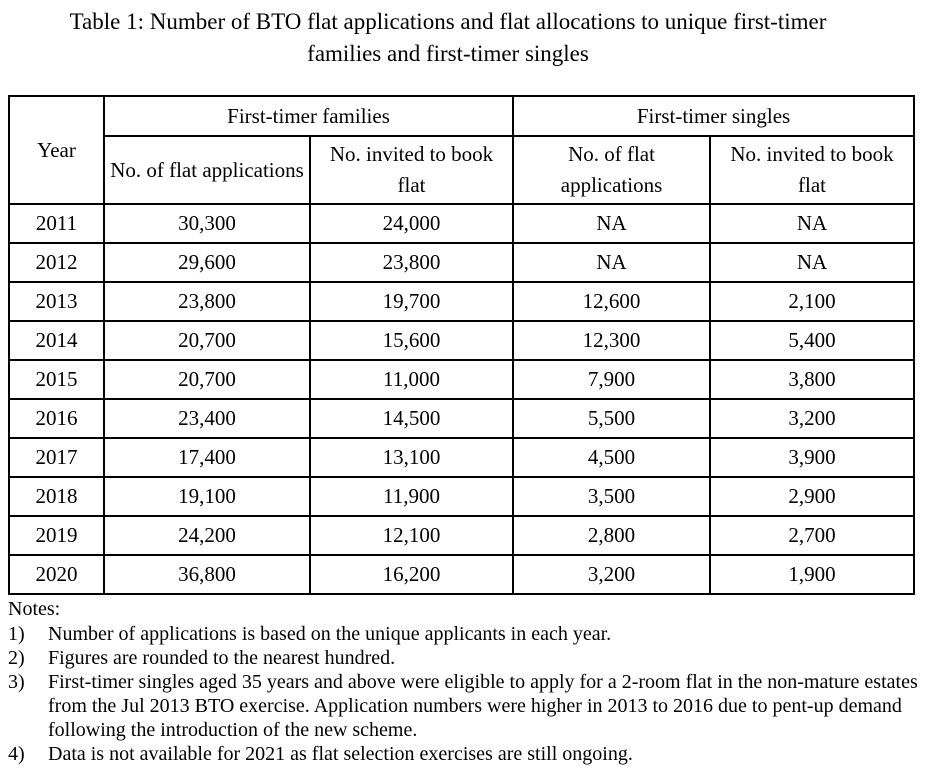  I want to click on group-header-first-timer-singles: First-timer singles, so click(714, 116).